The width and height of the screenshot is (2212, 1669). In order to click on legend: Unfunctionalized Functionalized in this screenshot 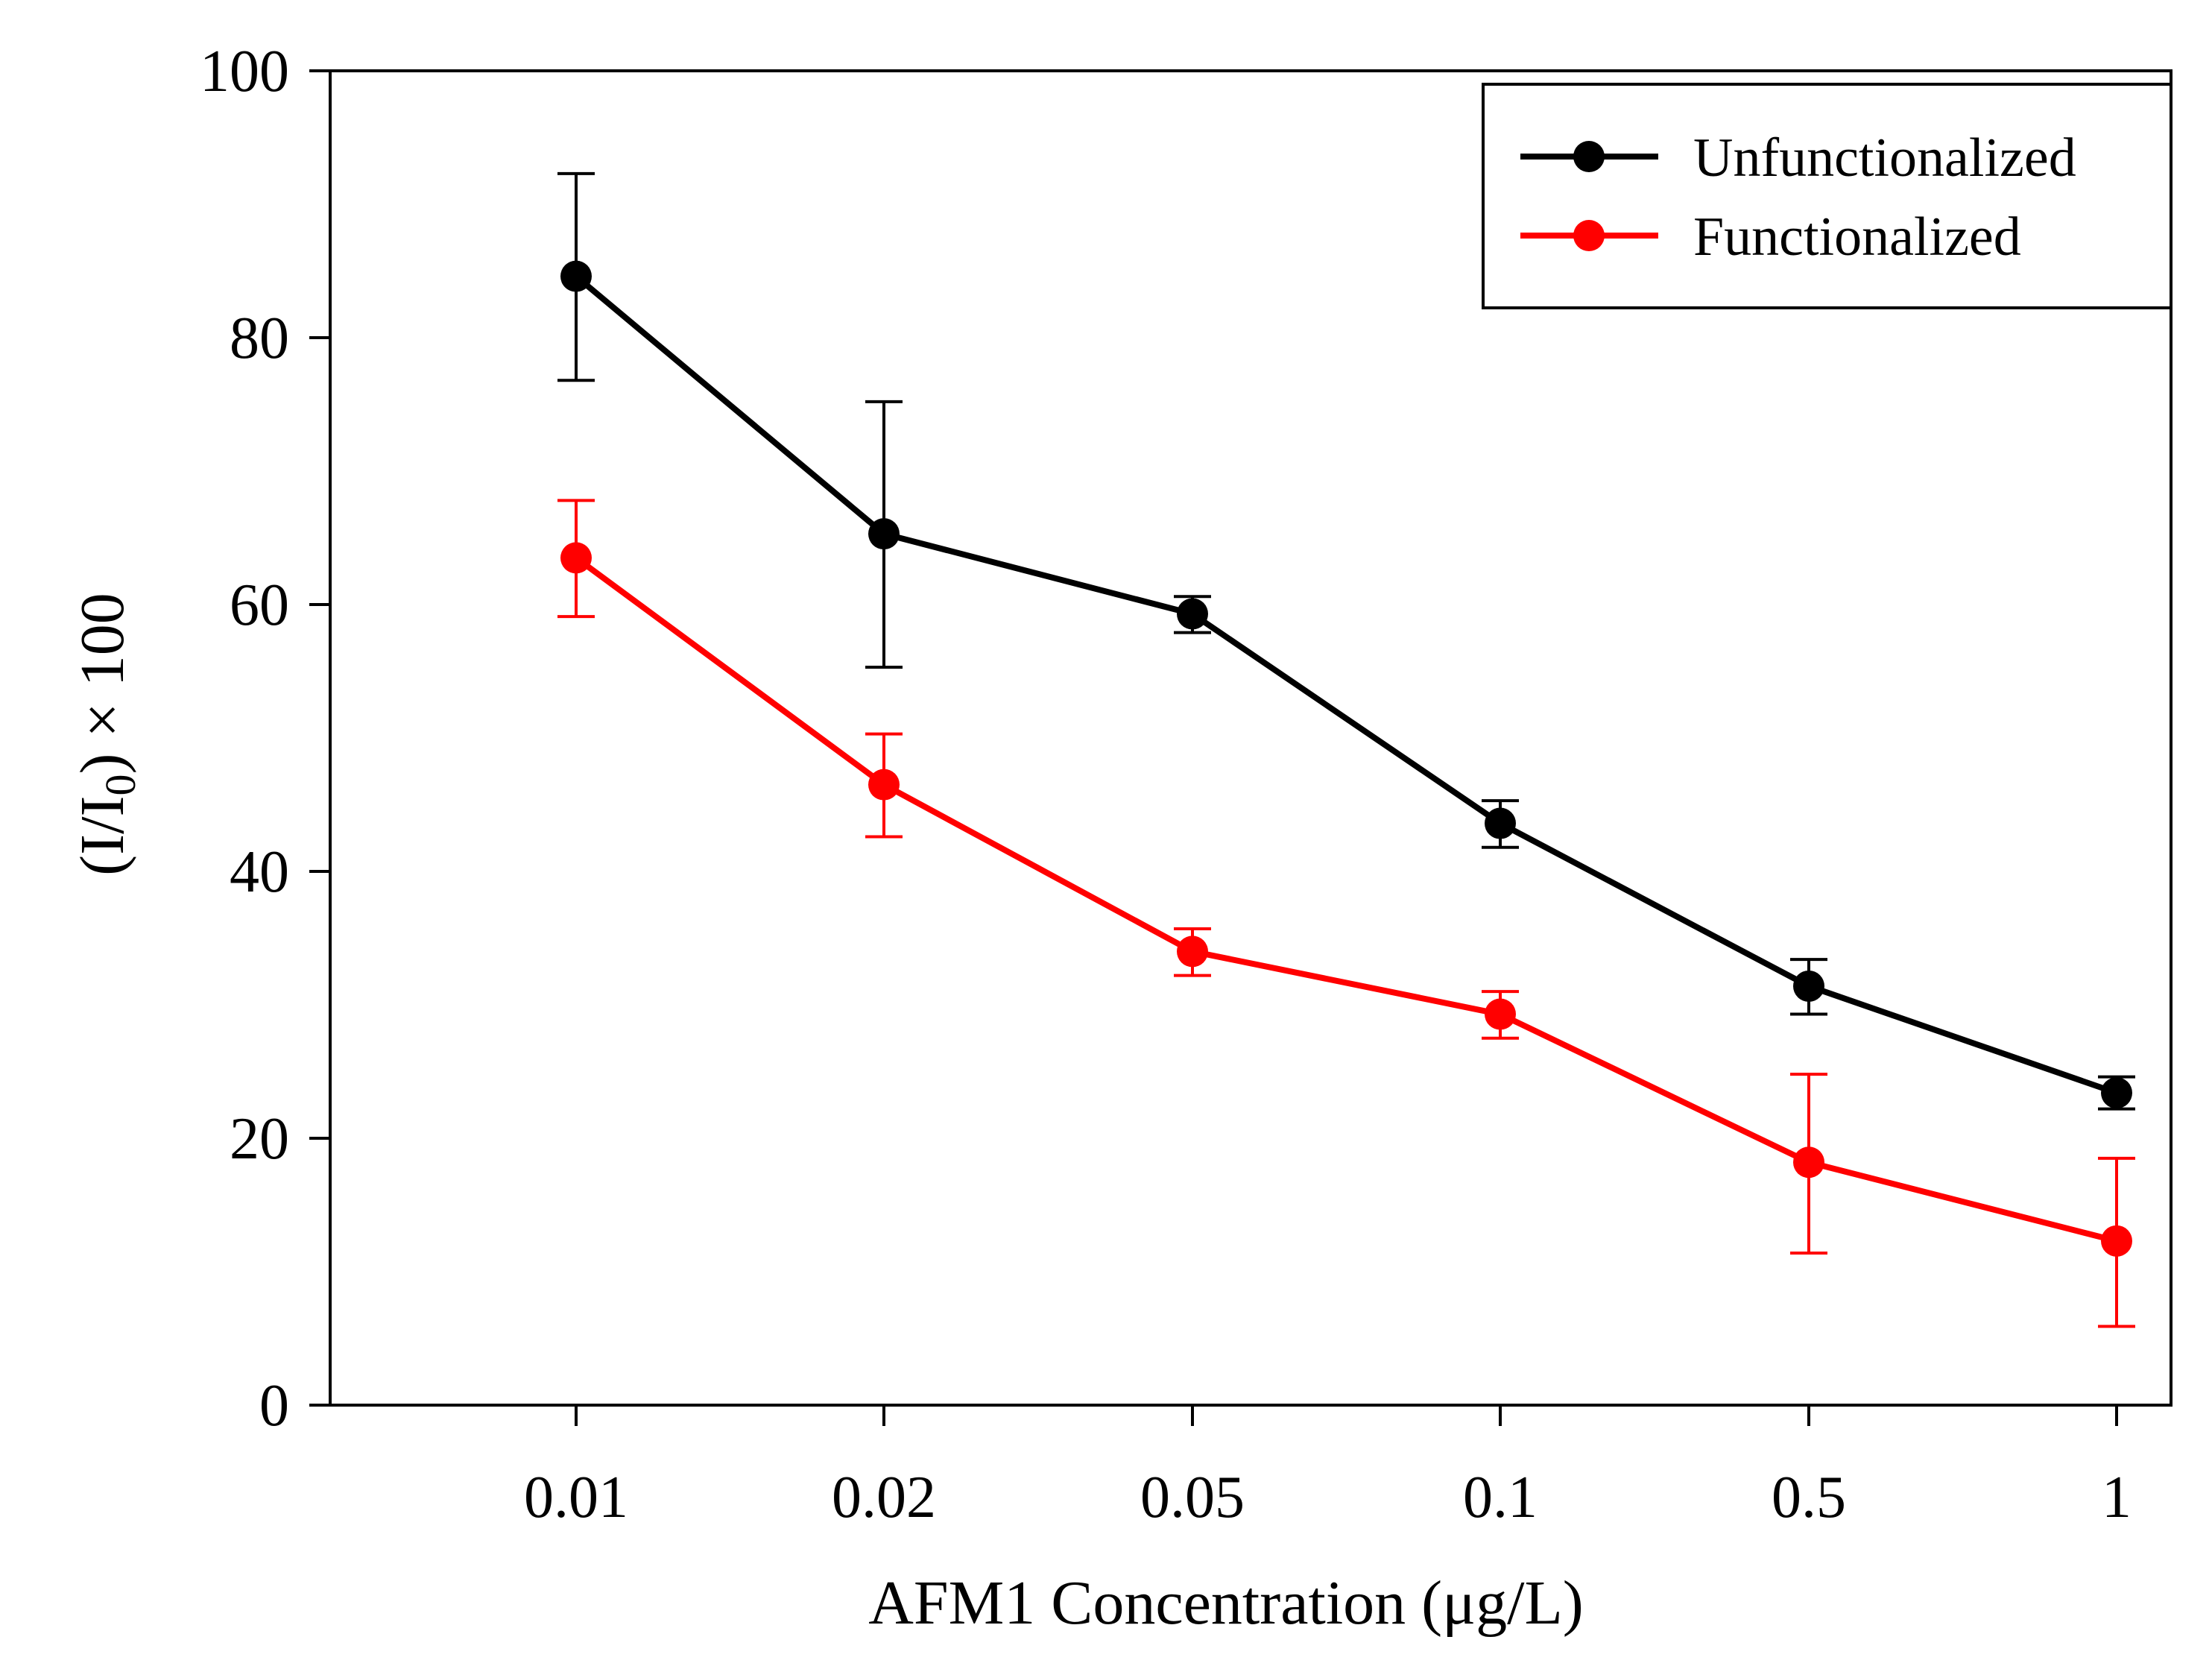, I will do `click(1827, 196)`.